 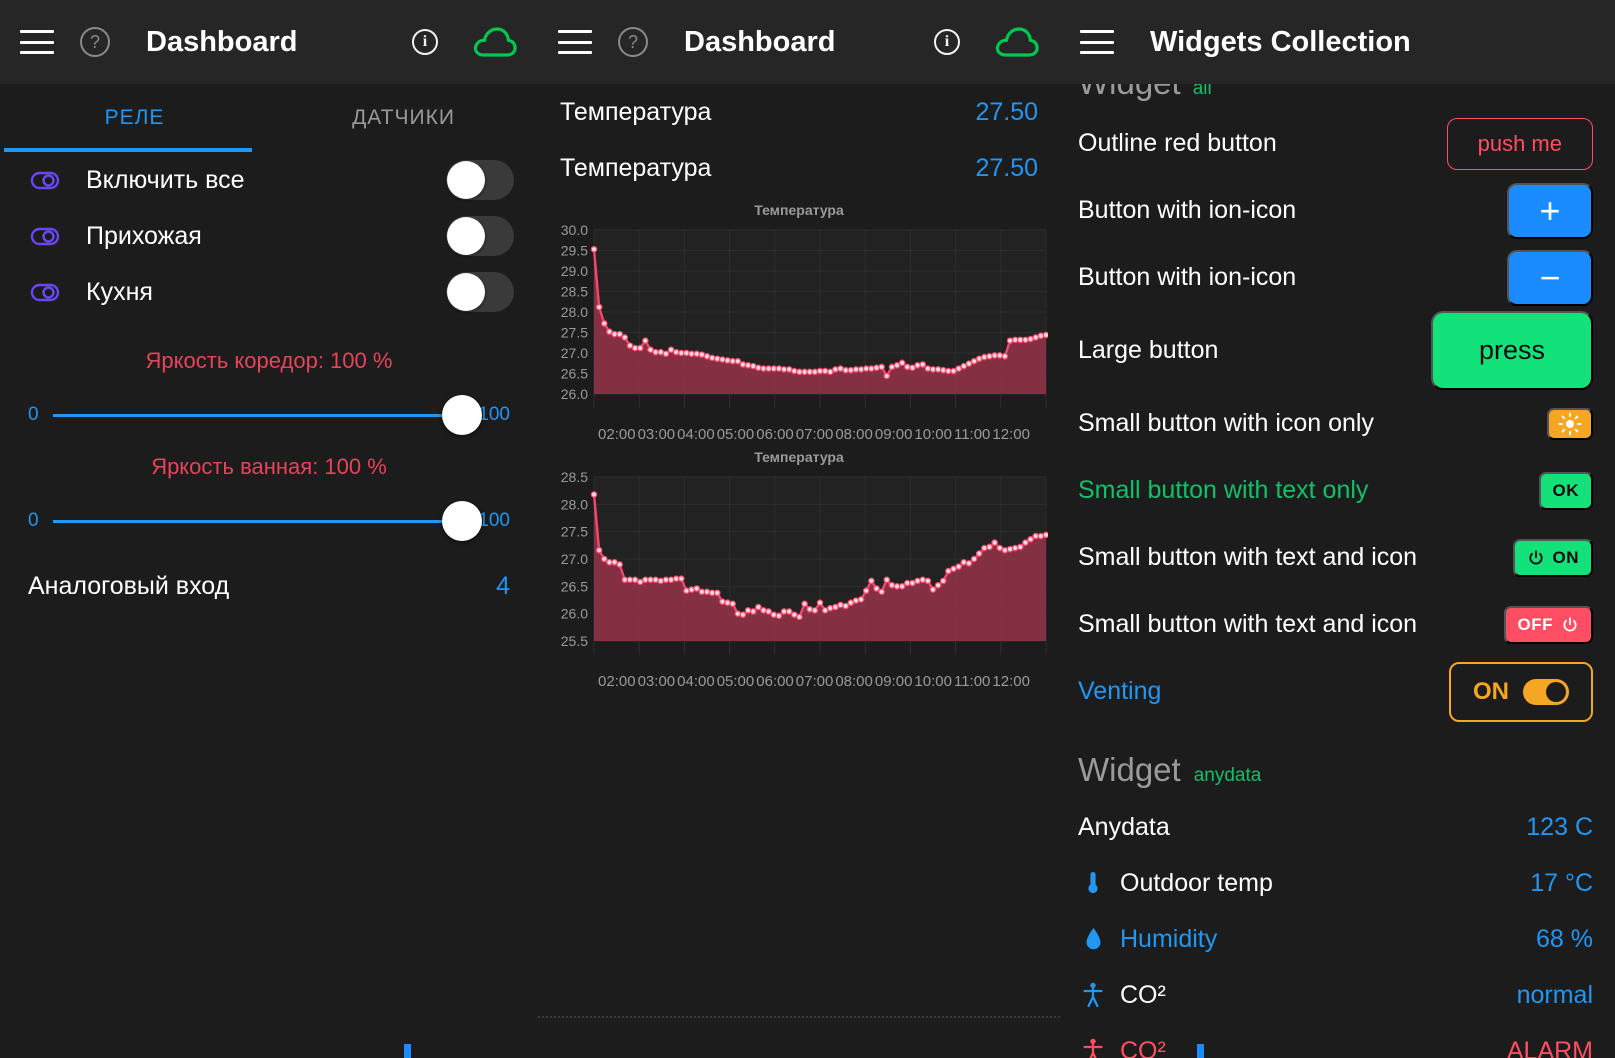 I want to click on thermometer-icon, so click(x=1093, y=883).